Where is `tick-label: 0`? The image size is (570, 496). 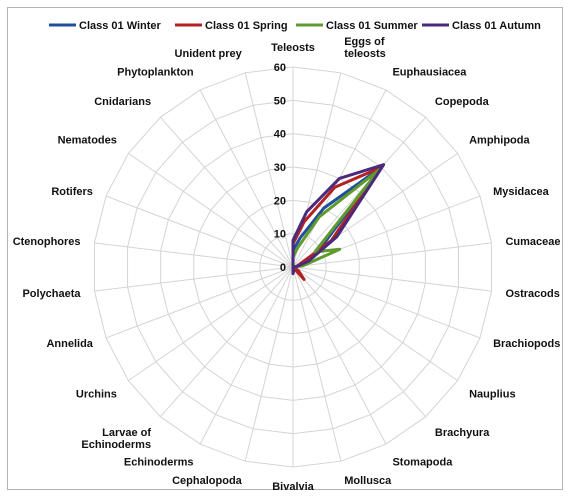
tick-label: 0 is located at coordinates (283, 268).